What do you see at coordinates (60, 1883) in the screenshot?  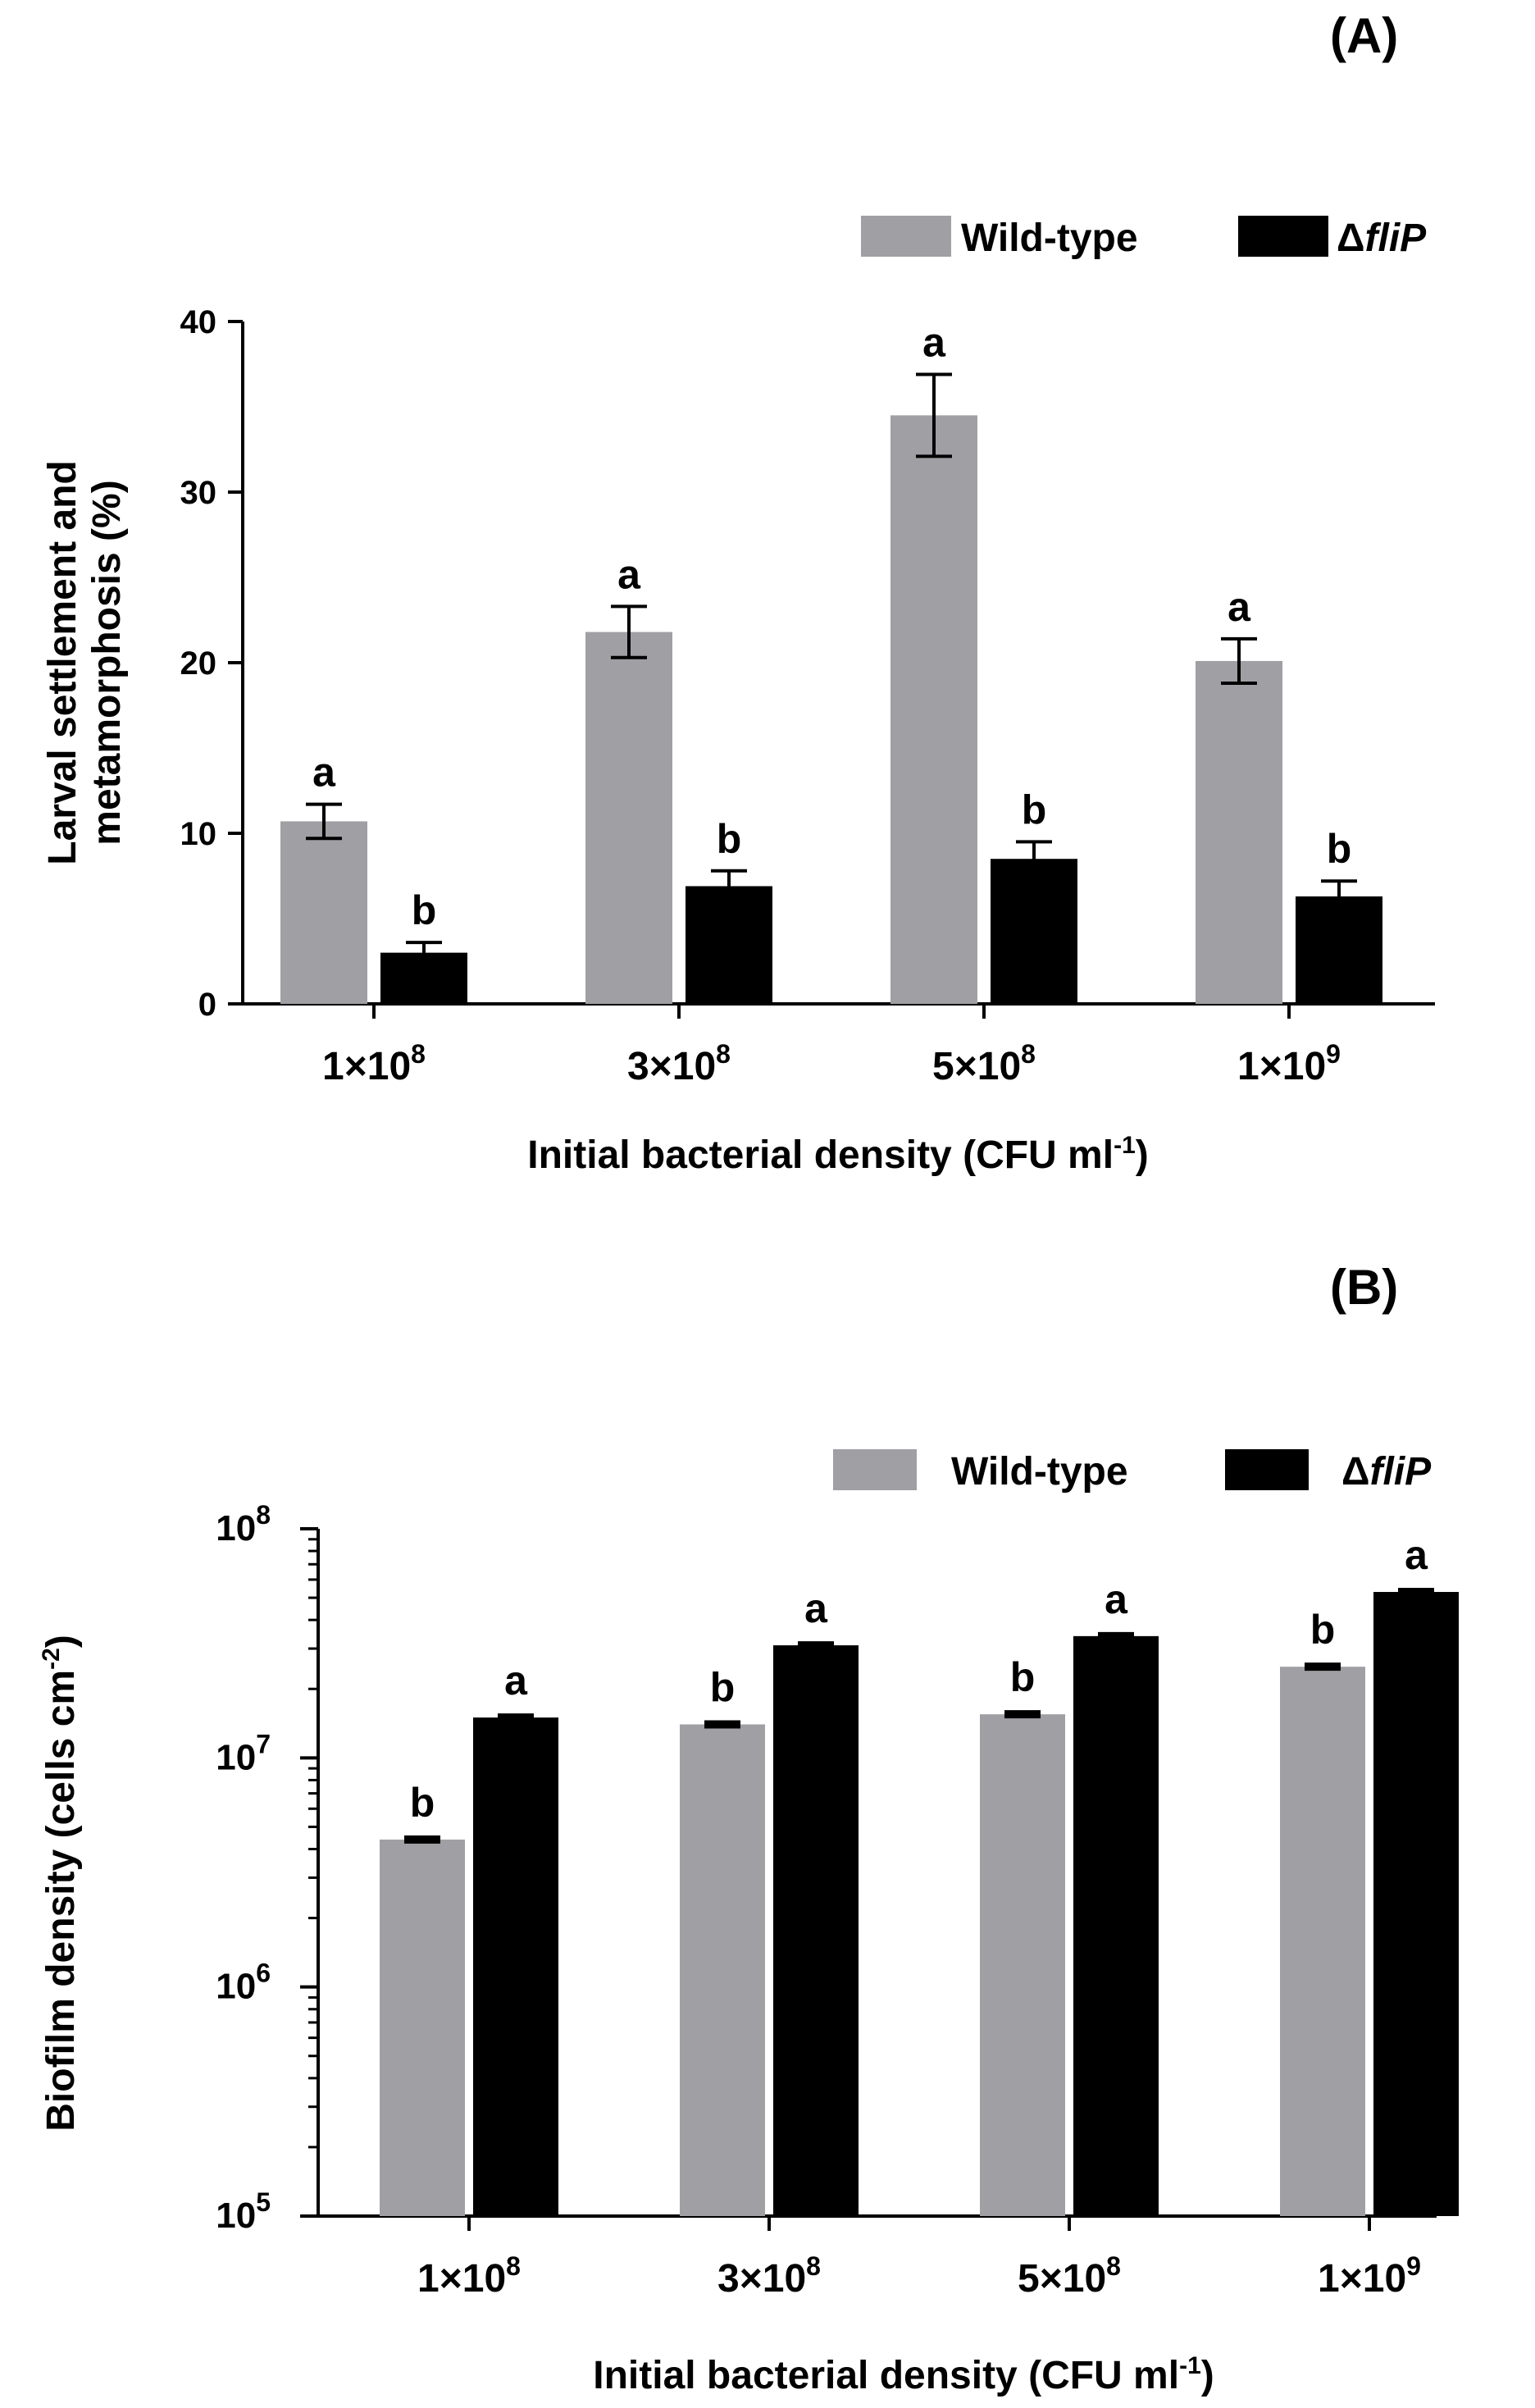 I see `y-axis-b-title: Biofilm density (cells cm-2)` at bounding box center [60, 1883].